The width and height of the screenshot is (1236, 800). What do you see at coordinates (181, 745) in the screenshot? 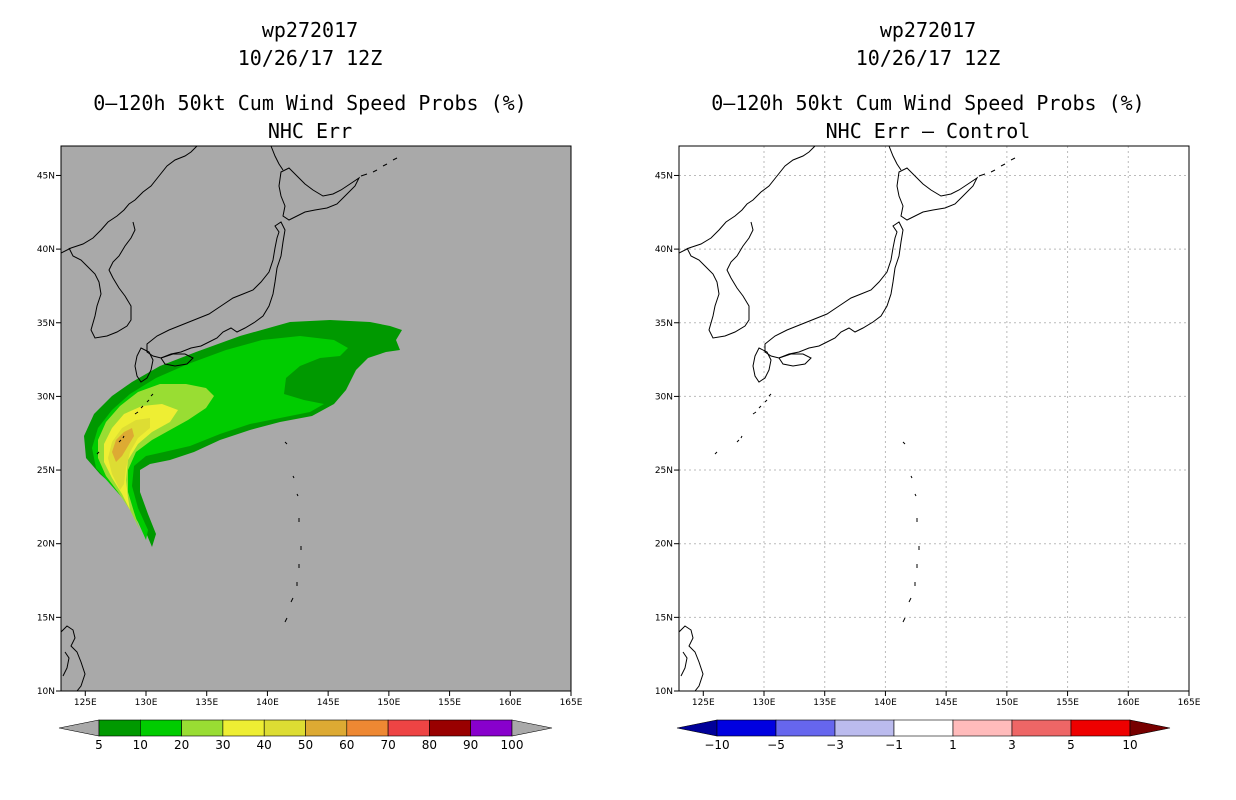
I see `colorbar-label: 20` at bounding box center [181, 745].